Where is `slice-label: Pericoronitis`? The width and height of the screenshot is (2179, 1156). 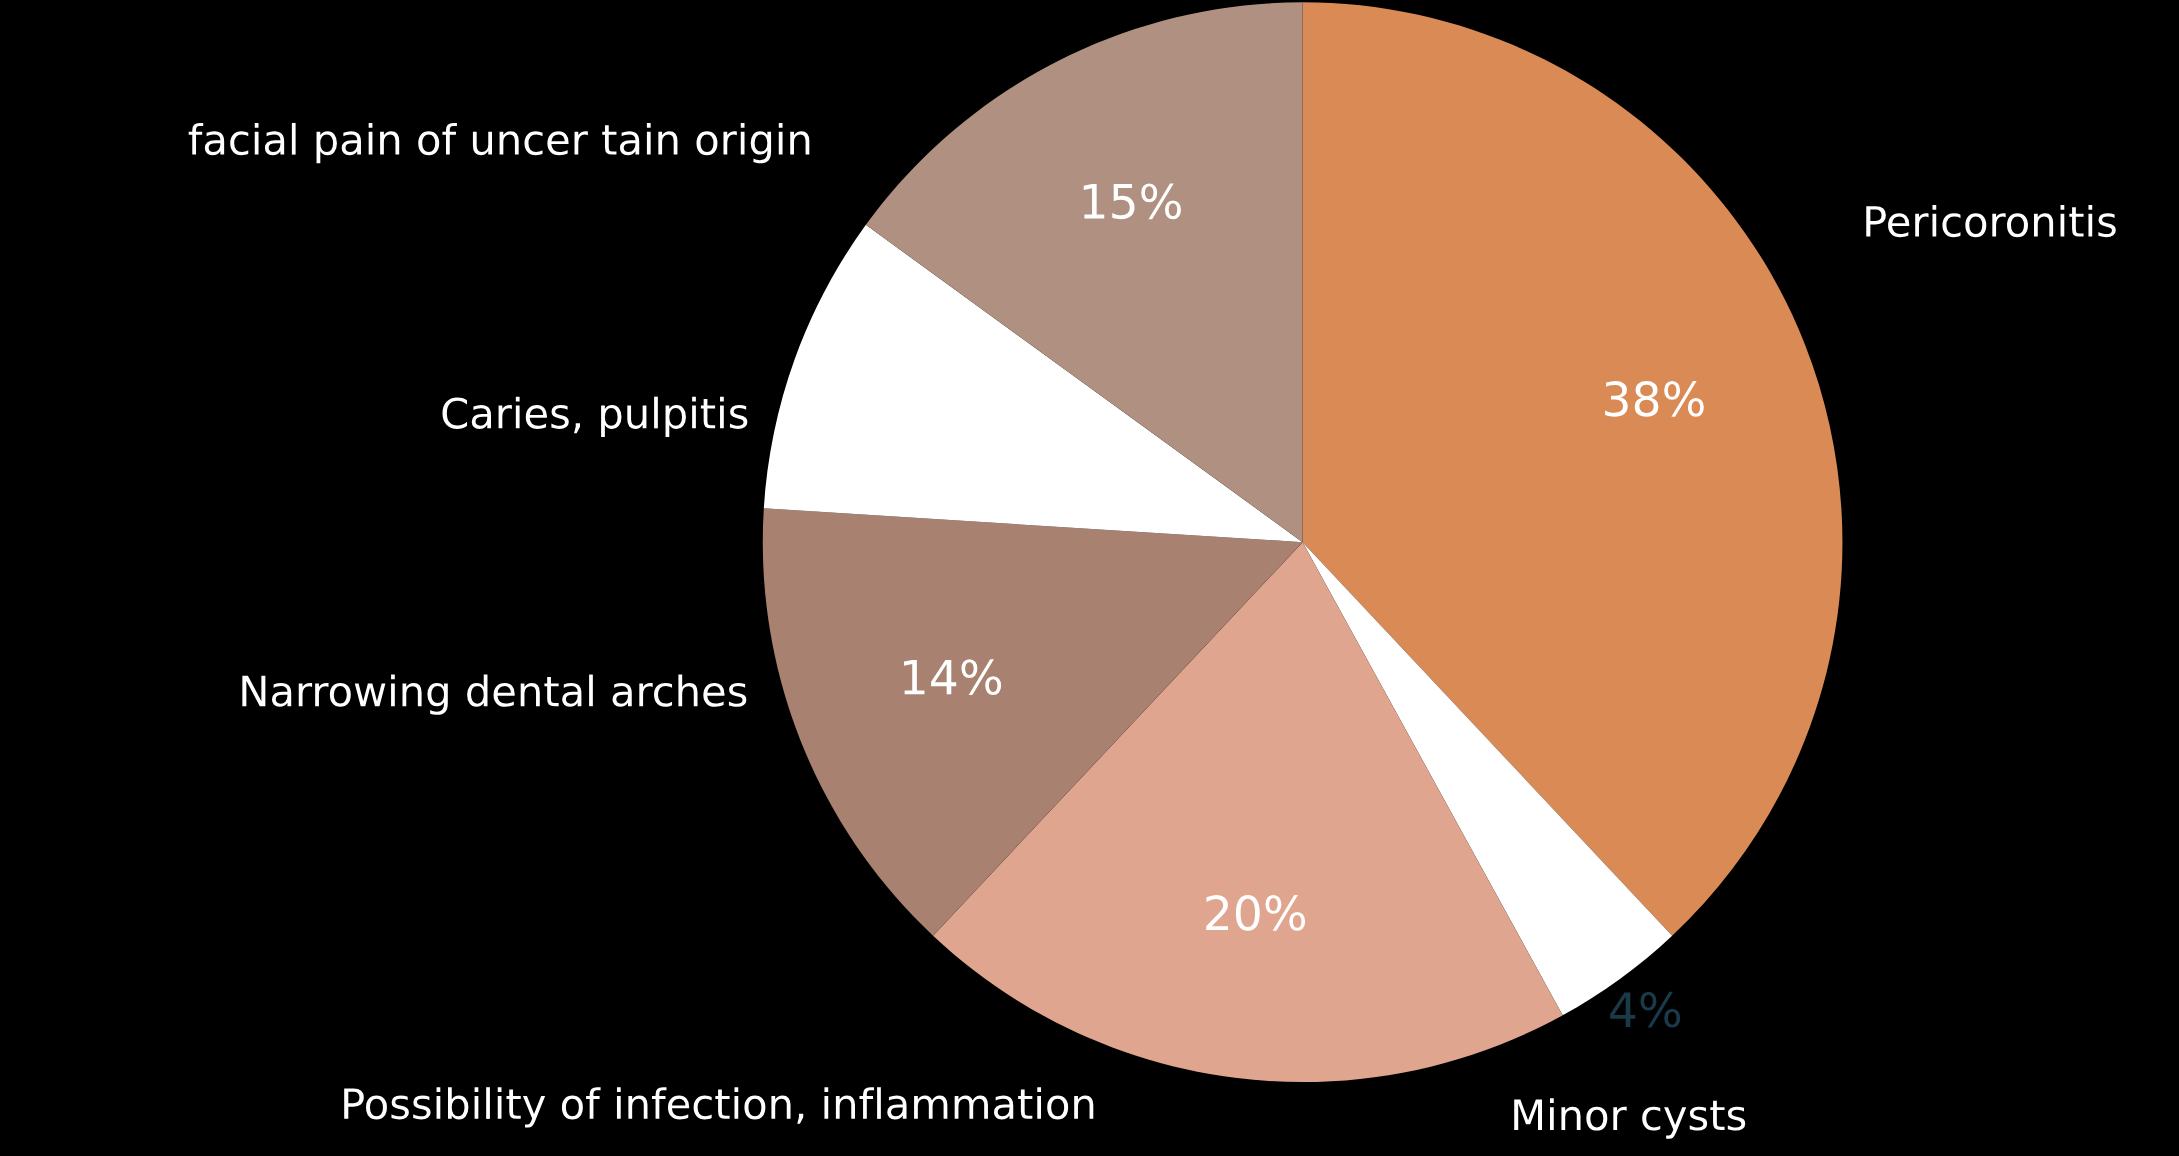
slice-label: Pericoronitis is located at coordinates (1991, 221).